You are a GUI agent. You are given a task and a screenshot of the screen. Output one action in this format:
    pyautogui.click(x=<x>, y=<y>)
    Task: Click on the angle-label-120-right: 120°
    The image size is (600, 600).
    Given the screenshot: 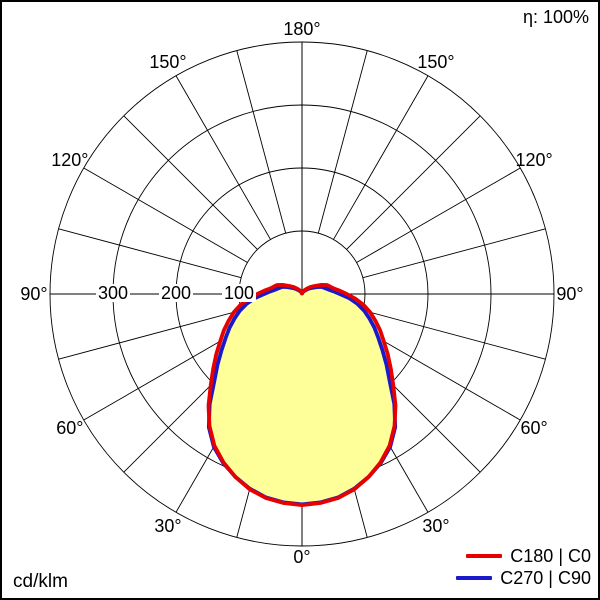 What is the action you would take?
    pyautogui.click(x=534, y=160)
    